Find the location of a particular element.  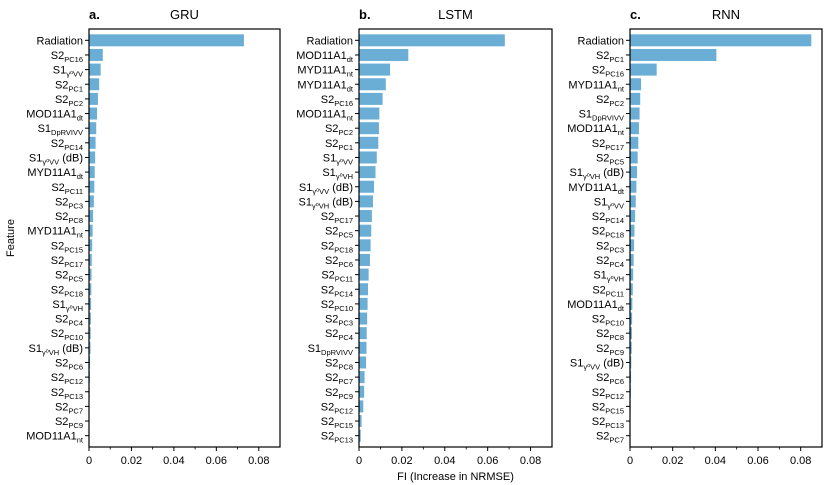

y-axis-title: Feature is located at coordinates (11, 238).